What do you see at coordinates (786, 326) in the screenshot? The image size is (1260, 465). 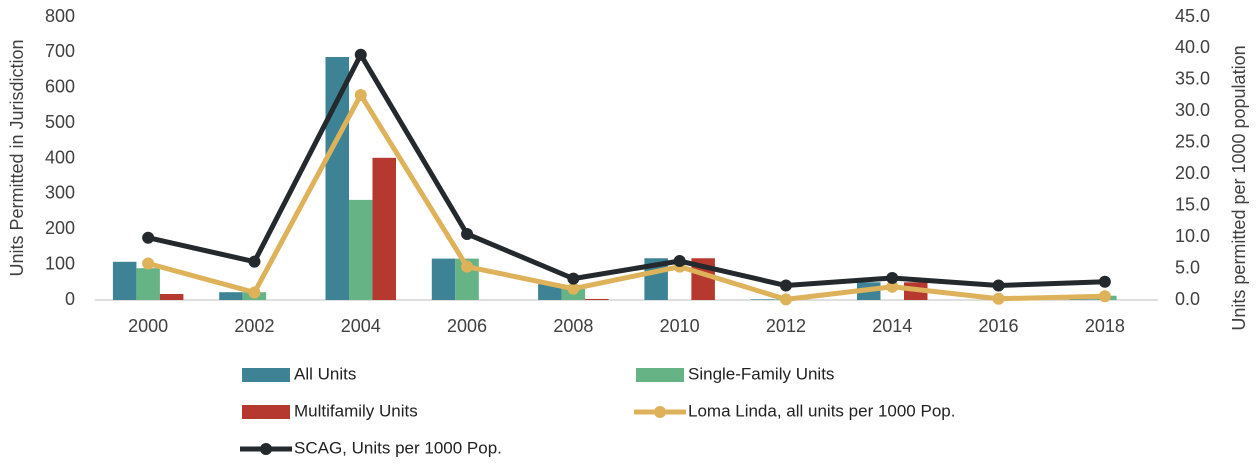 I see `x-tick-label: 2012` at bounding box center [786, 326].